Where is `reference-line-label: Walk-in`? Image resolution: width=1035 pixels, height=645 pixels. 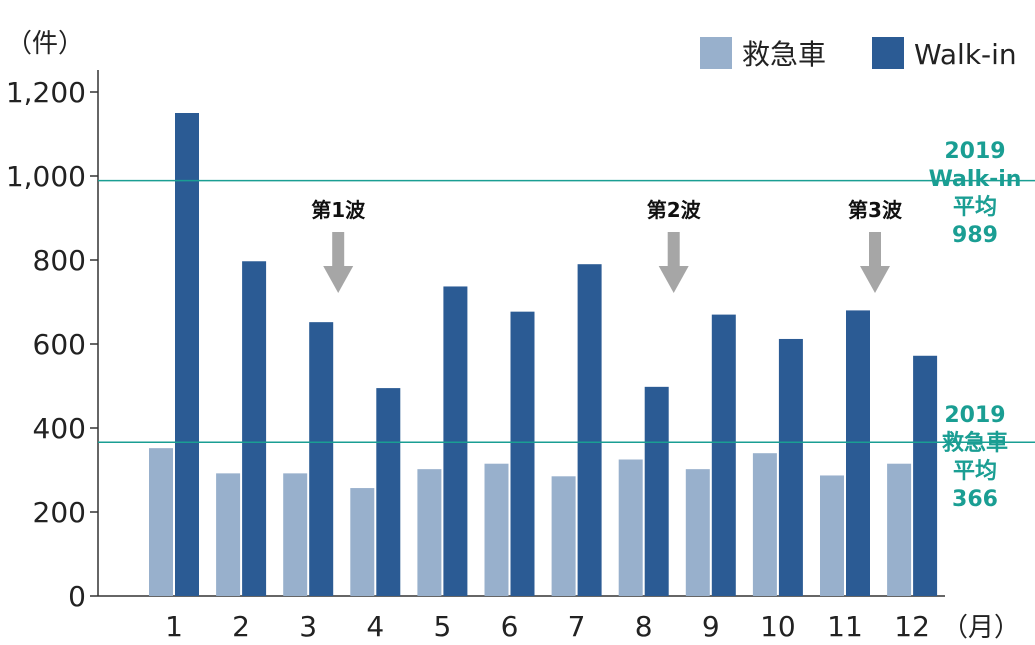 reference-line-label: Walk-in is located at coordinates (975, 179).